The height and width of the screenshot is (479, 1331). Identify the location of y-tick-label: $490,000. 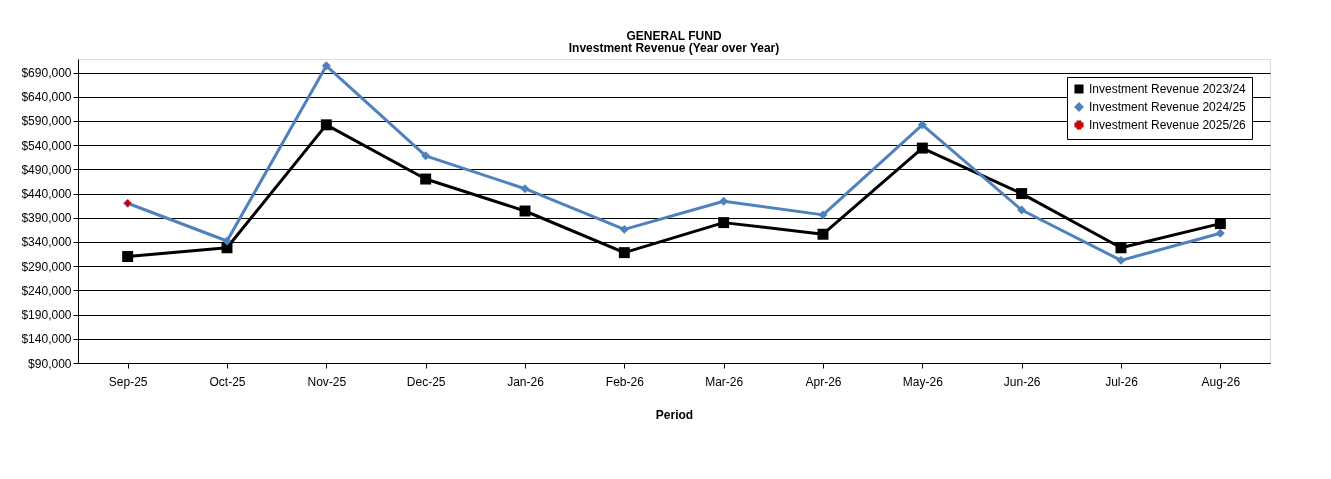
(46, 169).